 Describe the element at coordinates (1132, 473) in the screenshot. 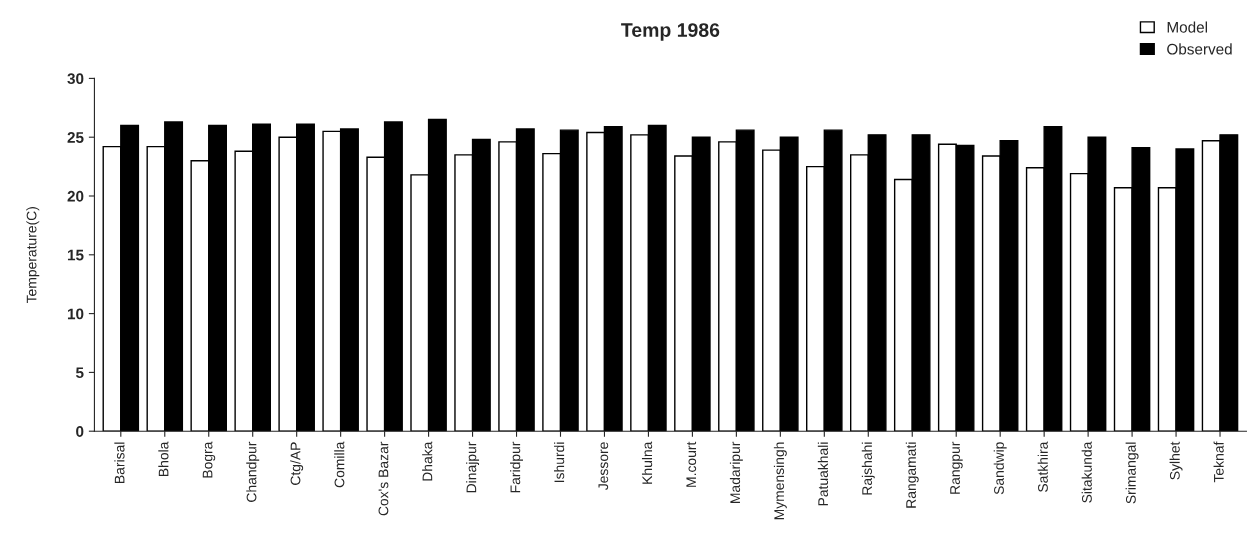

I see `x-tick-label: Srimangal` at that location.